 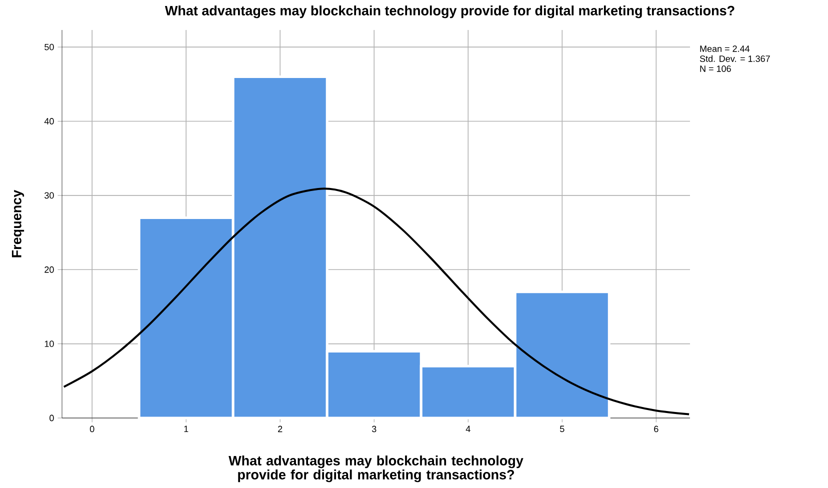 What do you see at coordinates (725, 49) in the screenshot?
I see `text: Mean = 2.44` at bounding box center [725, 49].